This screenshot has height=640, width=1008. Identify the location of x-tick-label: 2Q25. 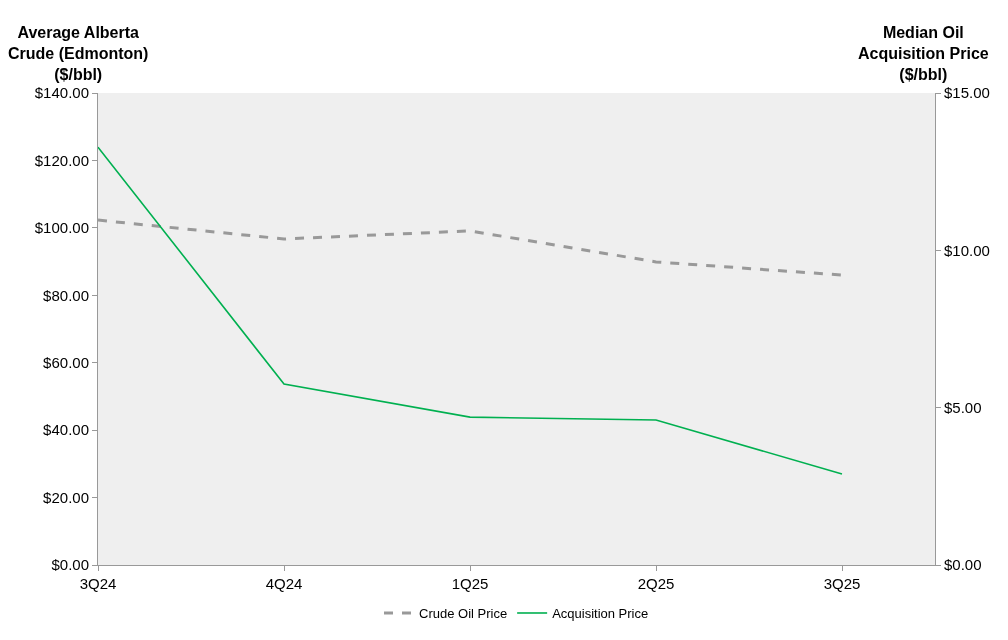
(656, 583).